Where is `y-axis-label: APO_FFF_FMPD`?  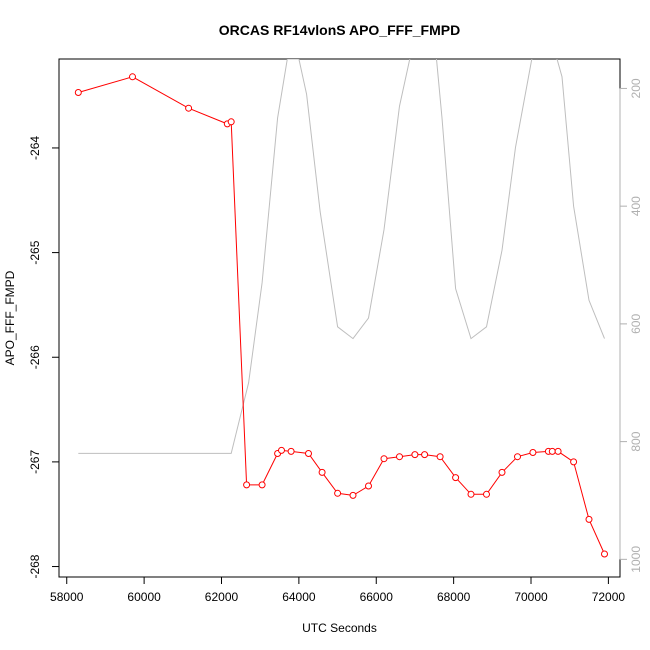 y-axis-label: APO_FFF_FMPD is located at coordinates (10, 317).